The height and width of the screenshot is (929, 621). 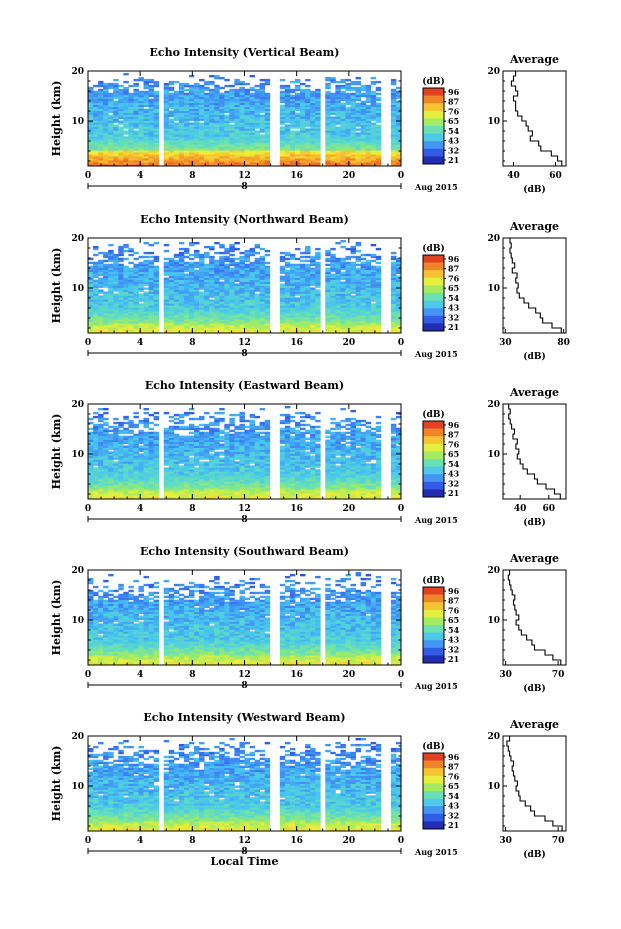 I want to click on profile-x-tick-label: 40, so click(x=513, y=176).